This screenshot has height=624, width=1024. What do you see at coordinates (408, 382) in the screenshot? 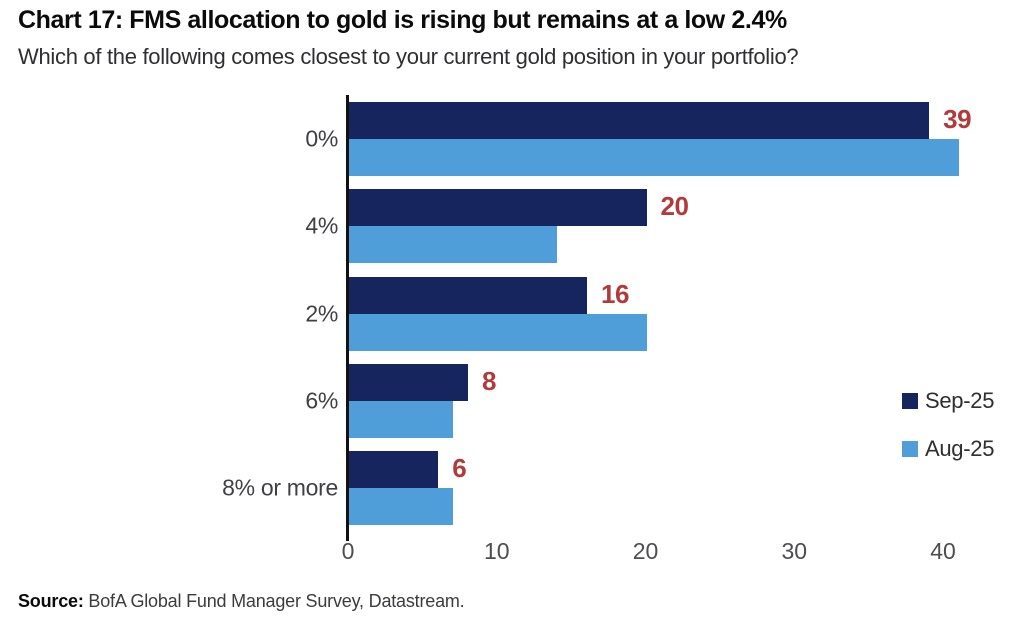
I see `bar-sep-25-6-` at bounding box center [408, 382].